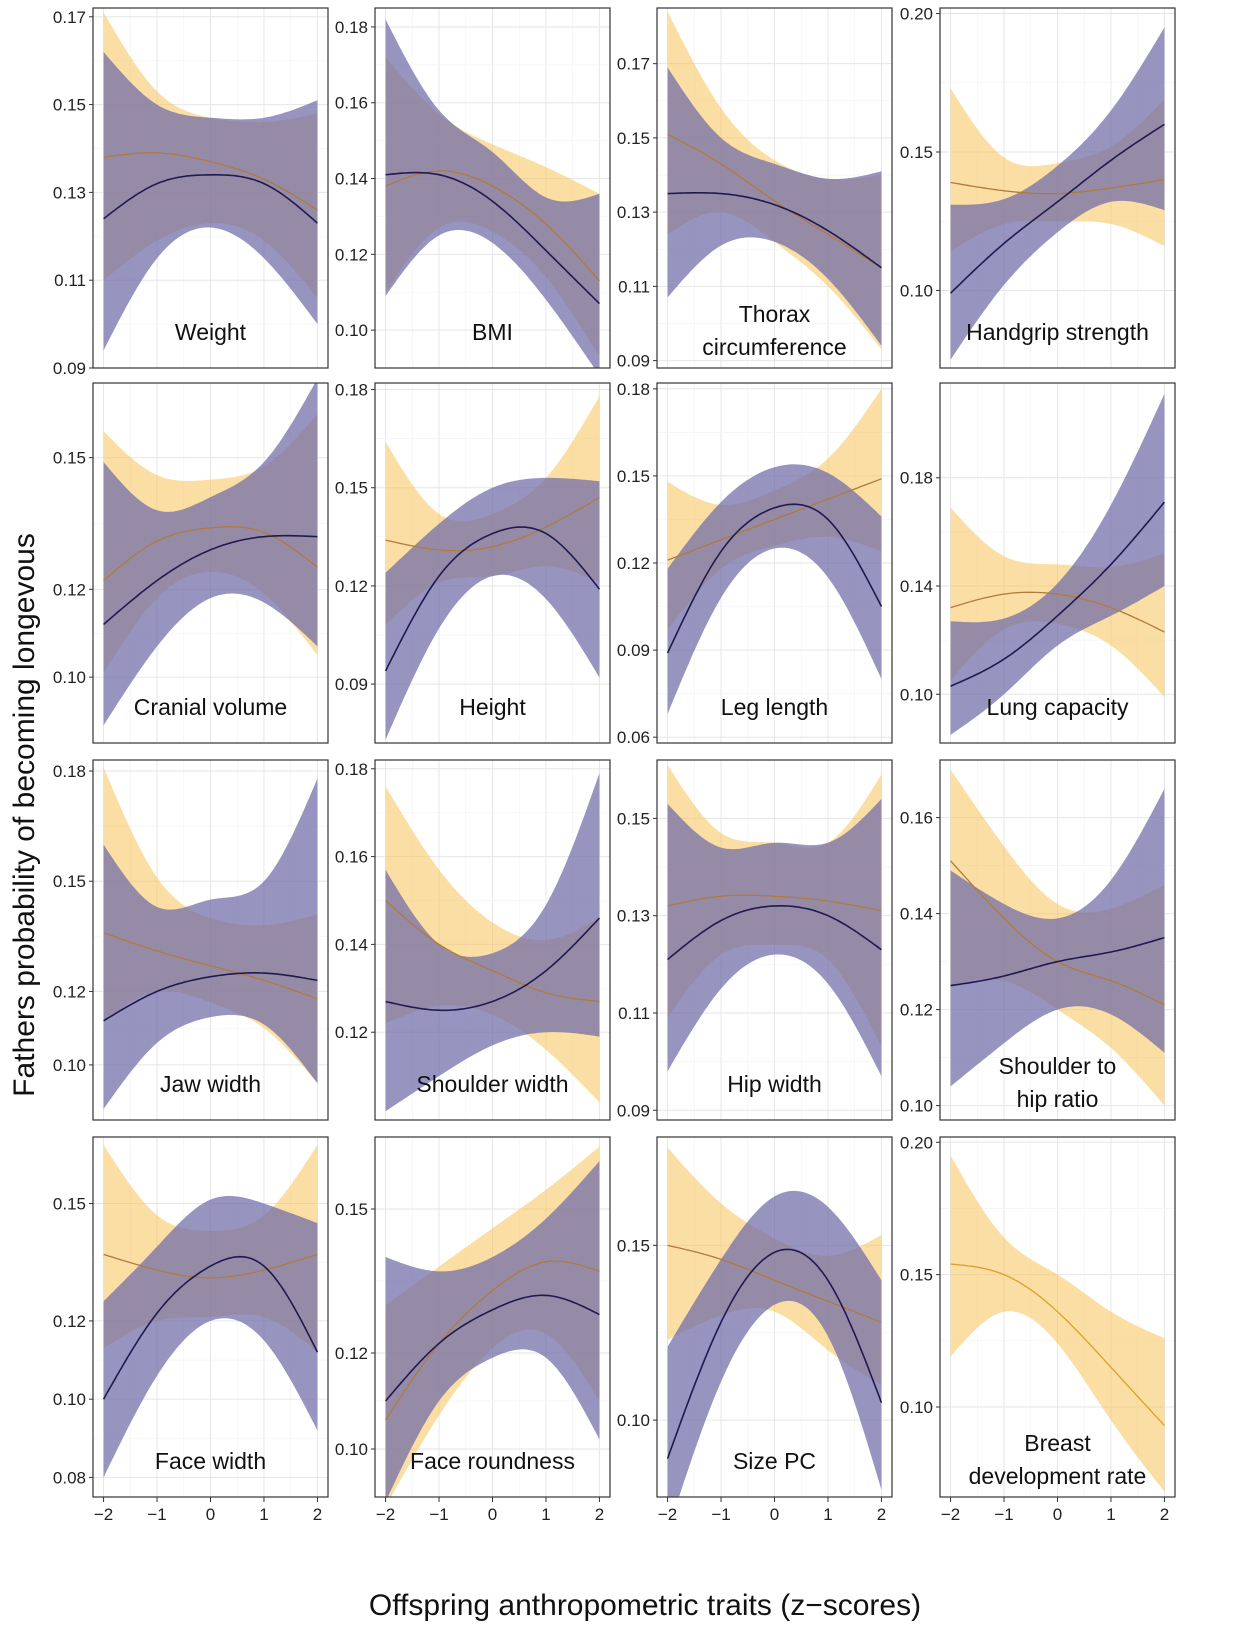 Image resolution: width=1239 pixels, height=1637 pixels. Describe the element at coordinates (492, 1084) in the screenshot. I see `panel-title: Shoulder width` at that location.